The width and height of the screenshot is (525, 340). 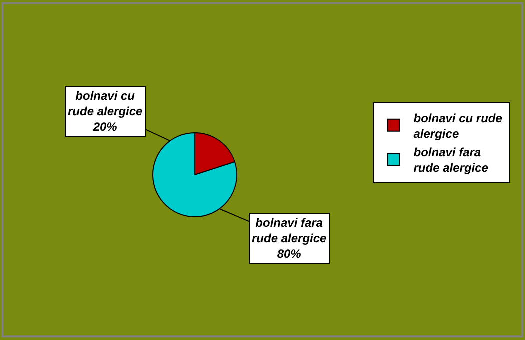 I want to click on slice-label: bolnavi fara rude alergice, so click(x=290, y=231).